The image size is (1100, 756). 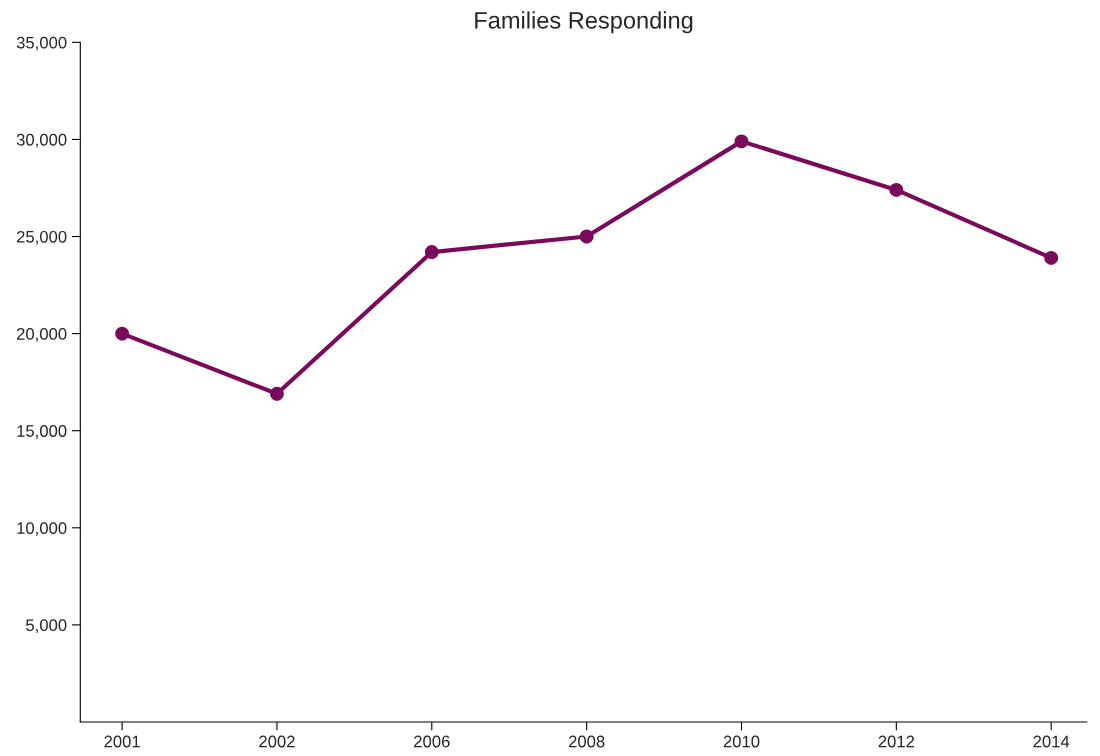 What do you see at coordinates (1051, 741) in the screenshot?
I see `x-tick-label: 2014` at bounding box center [1051, 741].